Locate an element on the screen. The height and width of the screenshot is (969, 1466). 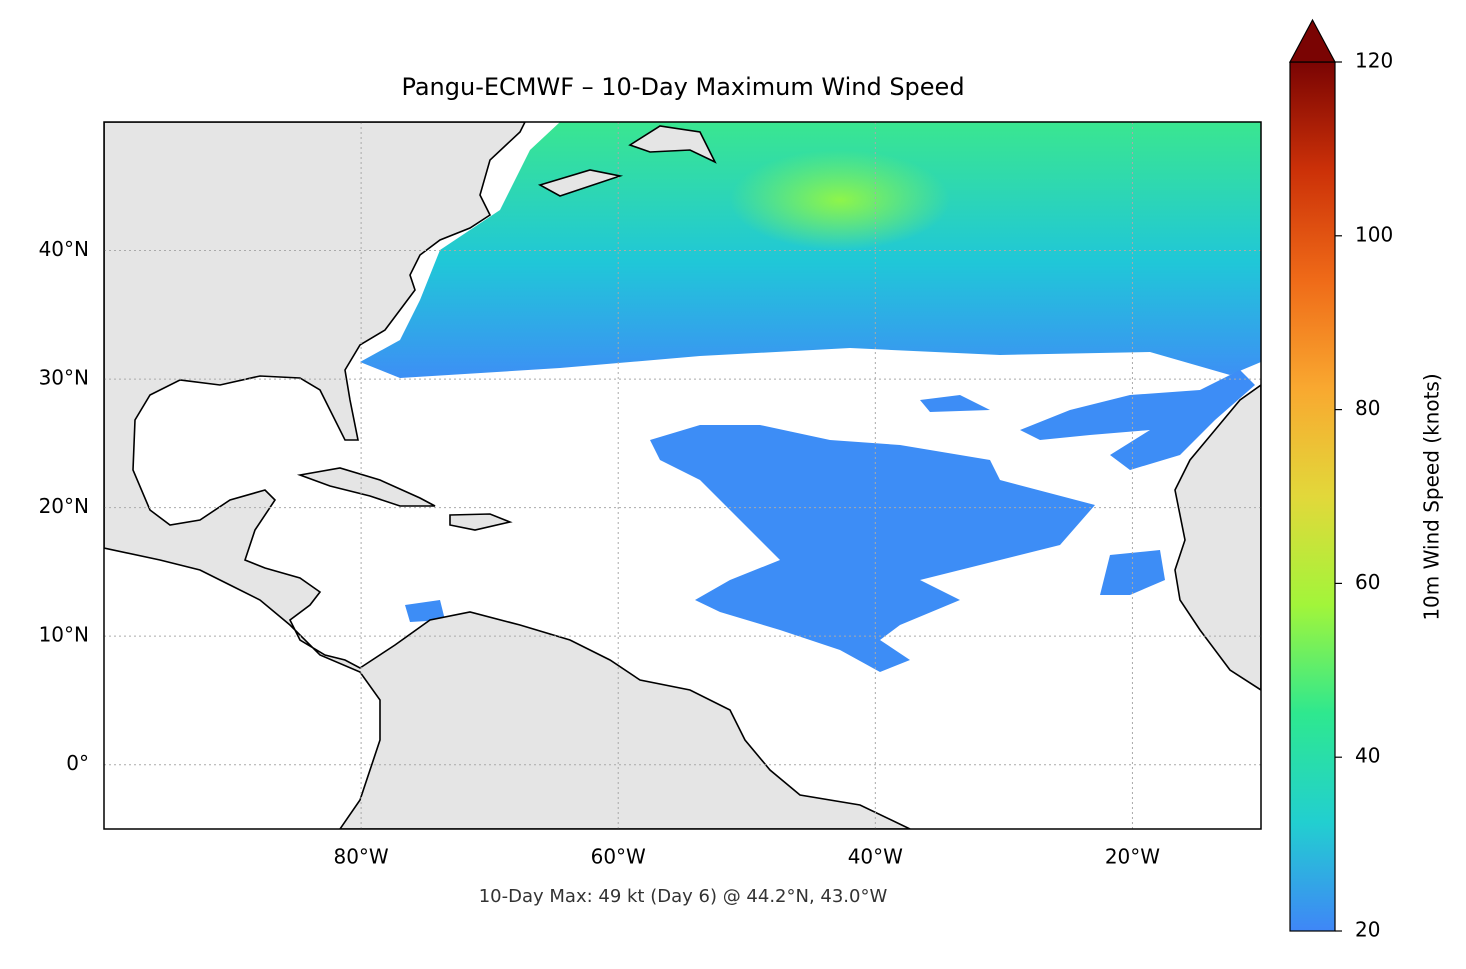
x-tick-label: 40°W is located at coordinates (875, 857).